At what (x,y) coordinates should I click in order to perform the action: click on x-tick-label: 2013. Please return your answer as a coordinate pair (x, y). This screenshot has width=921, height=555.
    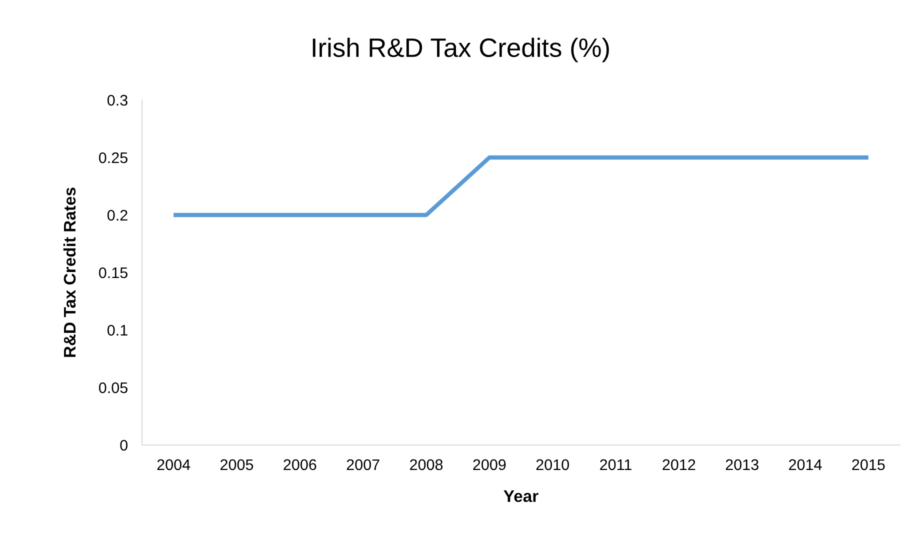
    Looking at the image, I should click on (742, 464).